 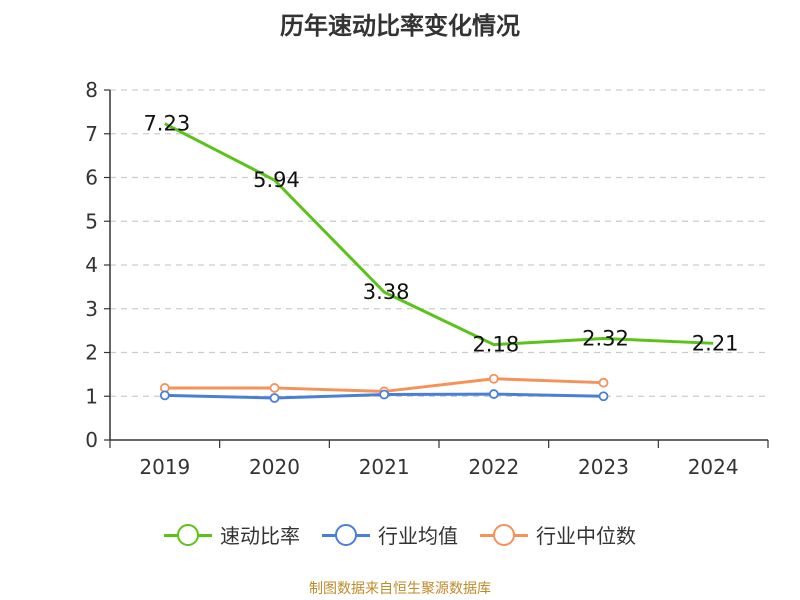 I want to click on x-tick-label: 2022, so click(x=493, y=467).